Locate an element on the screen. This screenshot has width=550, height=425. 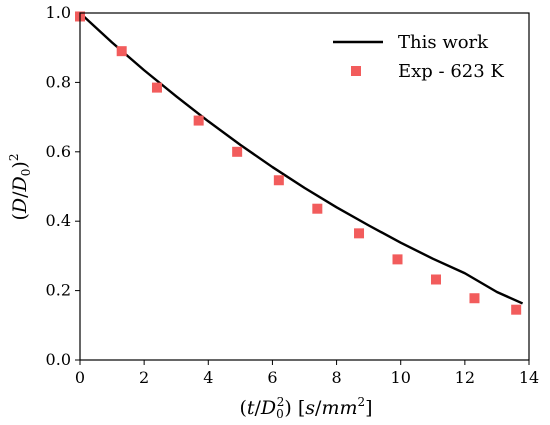
y-tick-label: 0.6 is located at coordinates (58, 151).